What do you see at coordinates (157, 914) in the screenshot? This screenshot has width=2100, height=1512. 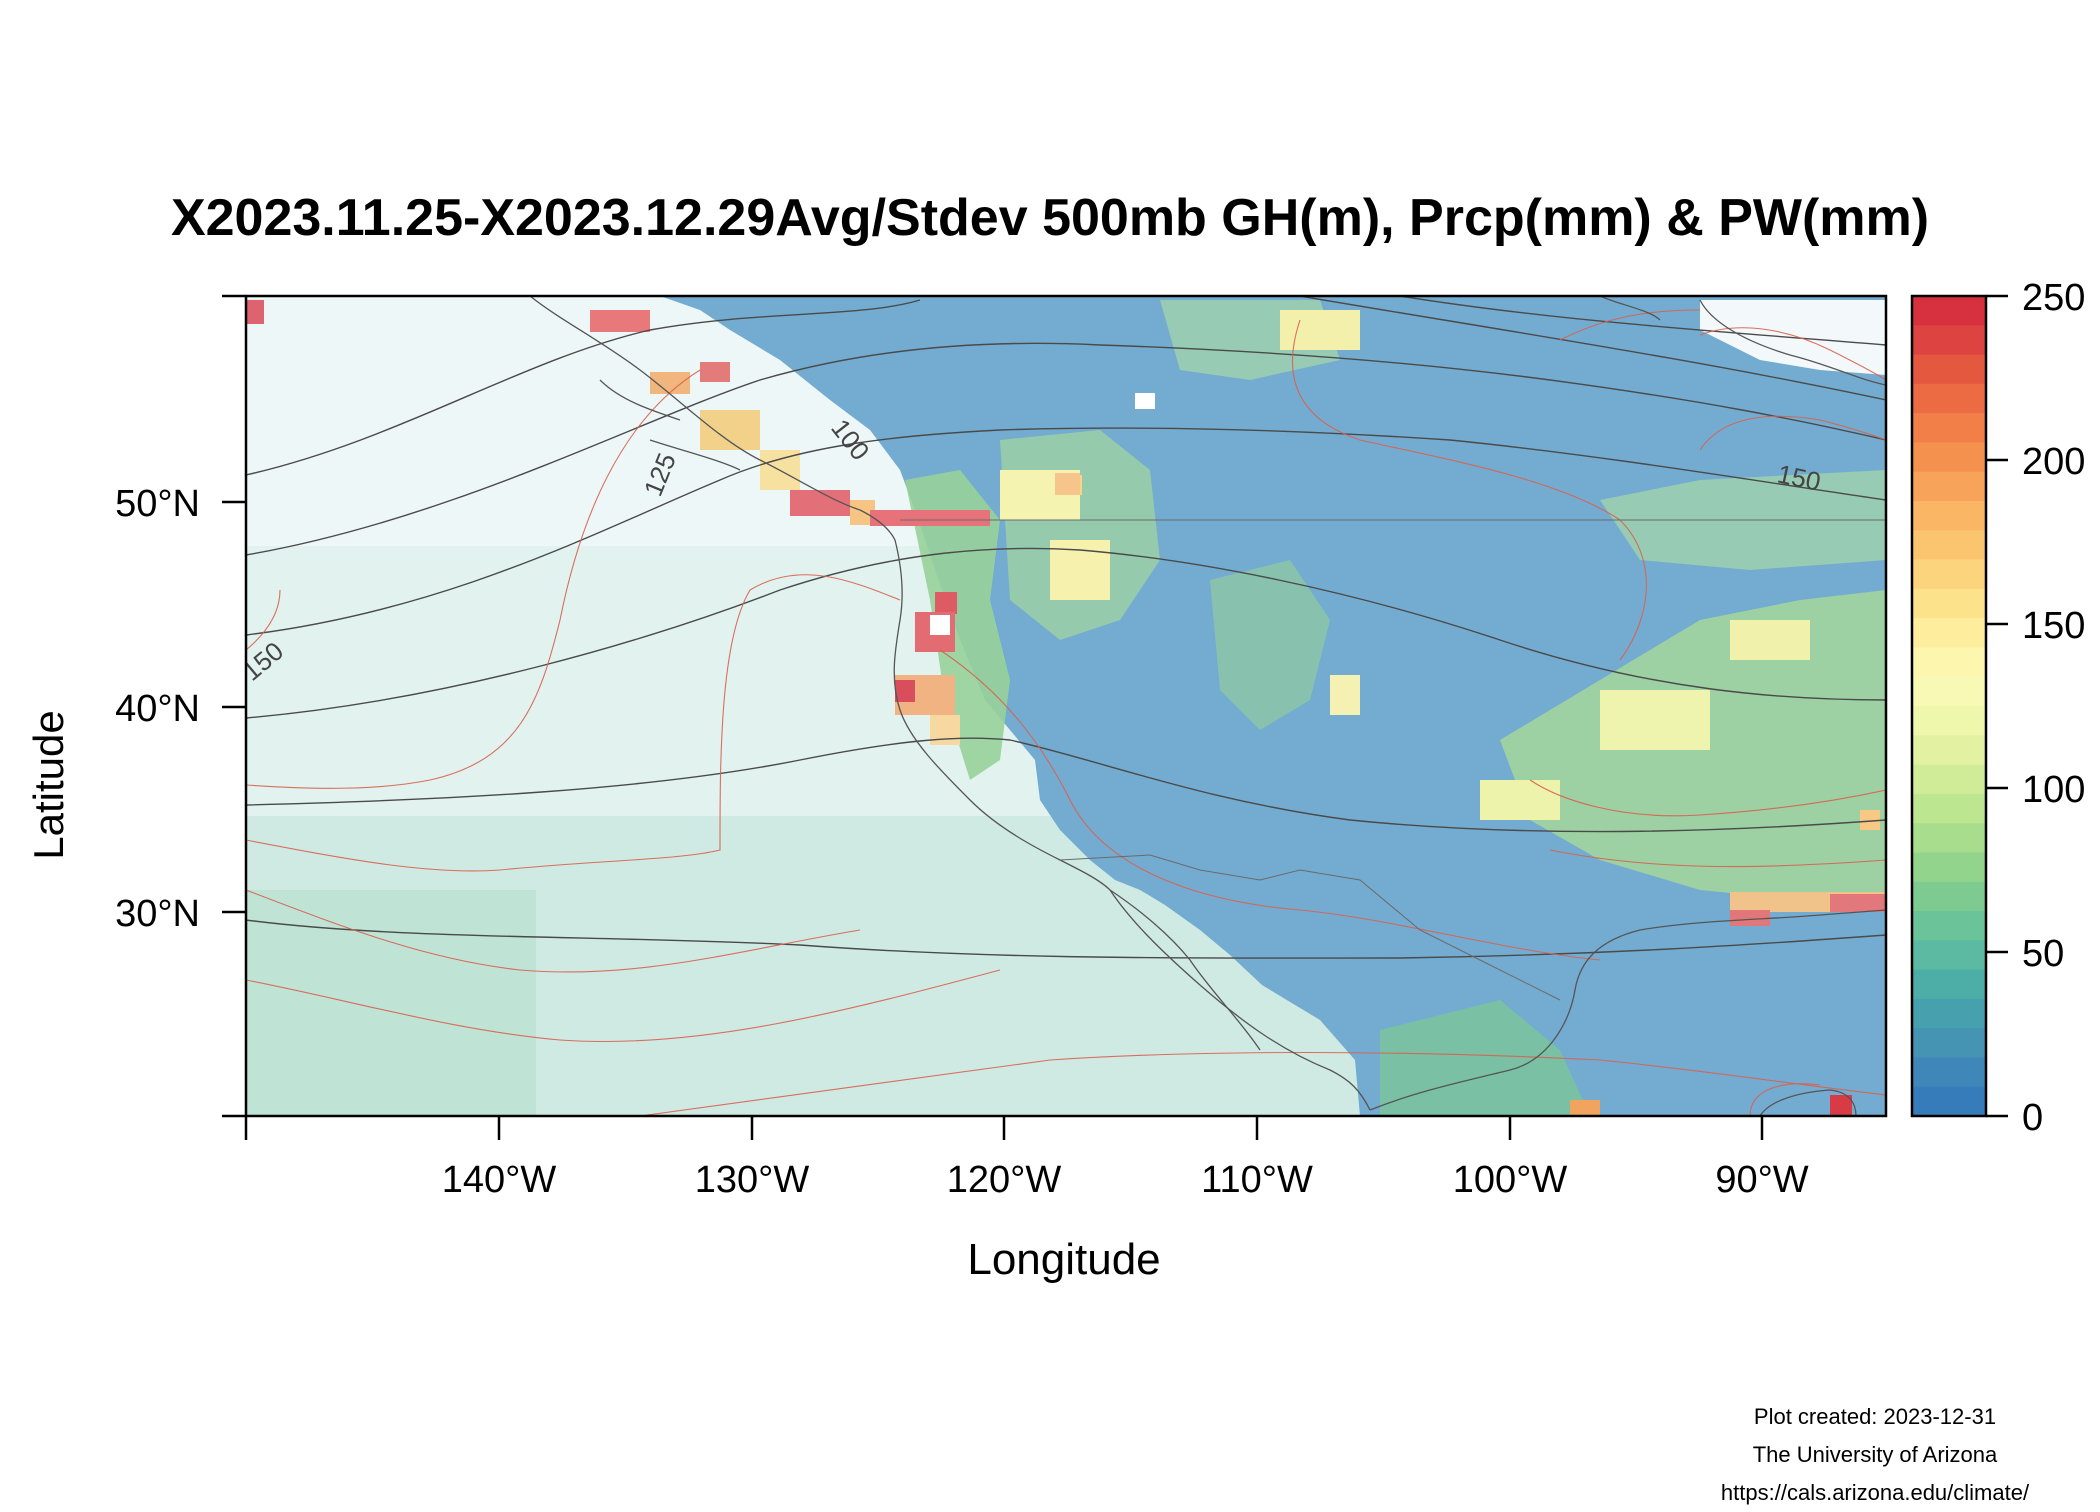 I see `y-tick-label: 30°N` at bounding box center [157, 914].